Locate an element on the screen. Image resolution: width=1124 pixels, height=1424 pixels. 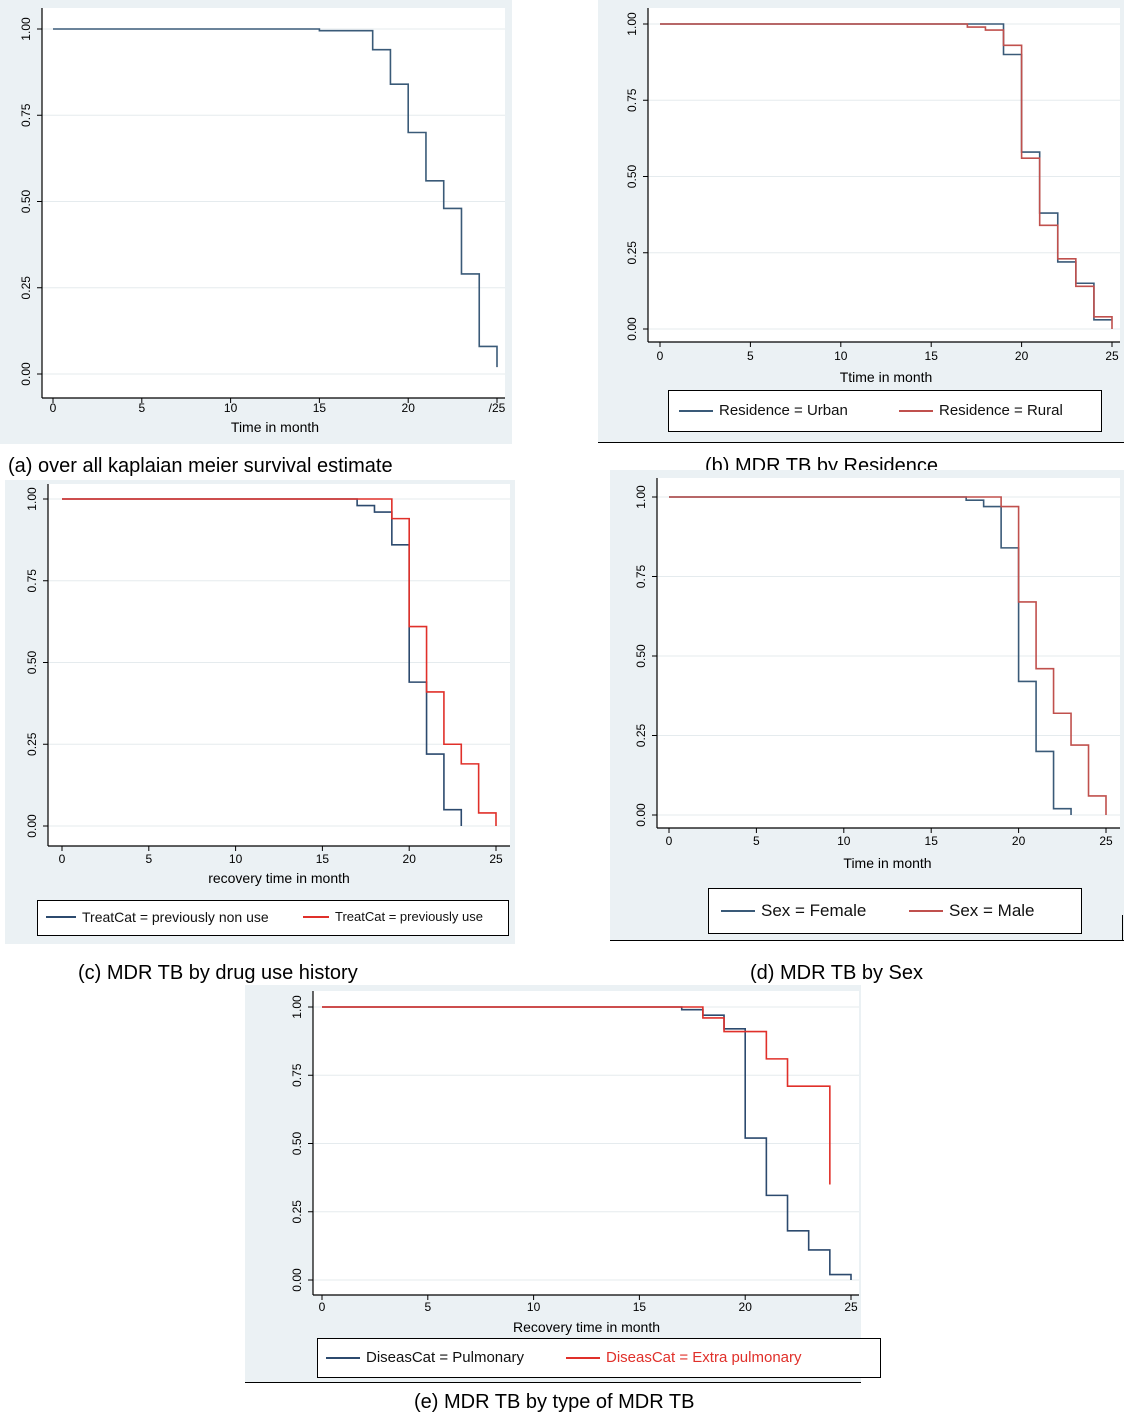
plot-area-b is located at coordinates (884, 175).